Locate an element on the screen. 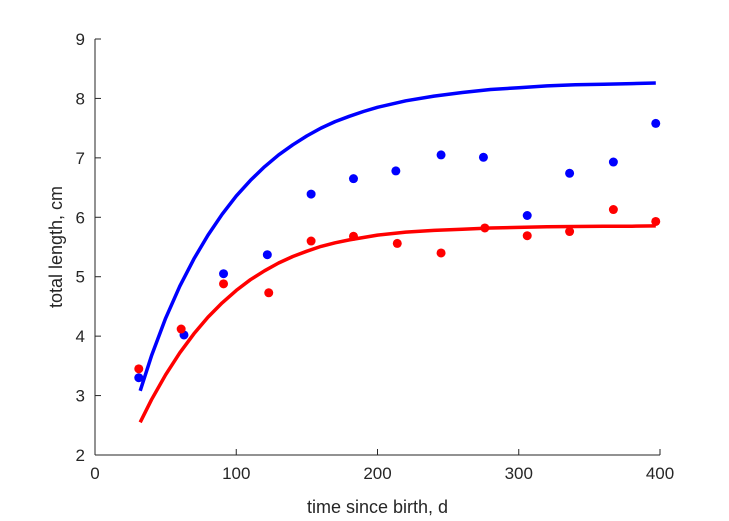 The image size is (729, 521). y-tick-label: 7 is located at coordinates (80, 158).